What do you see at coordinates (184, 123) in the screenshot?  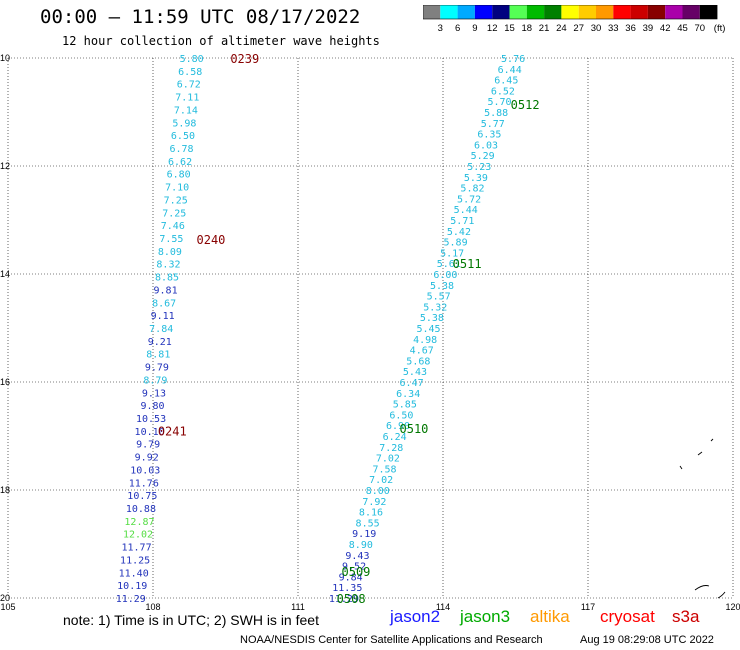 I see `wave-height-value: 5.98` at bounding box center [184, 123].